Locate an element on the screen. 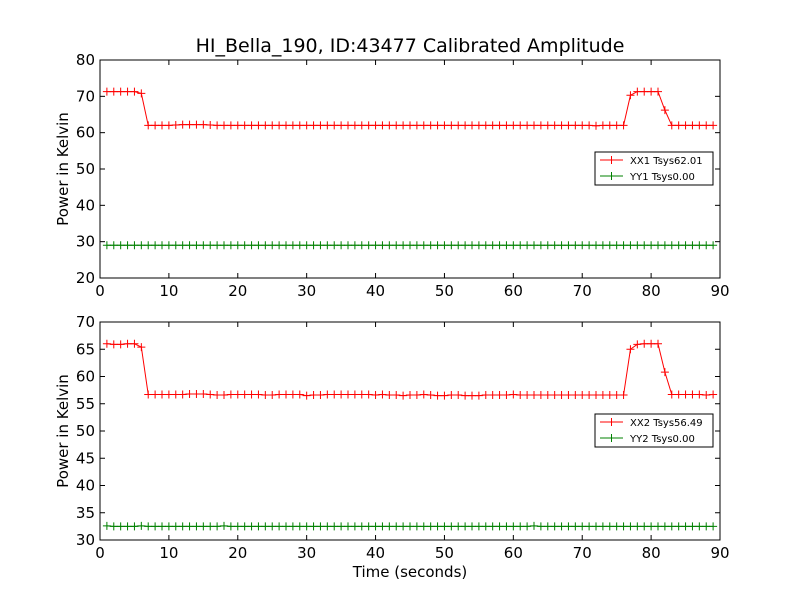  x-tick-label: 20 is located at coordinates (237, 291).